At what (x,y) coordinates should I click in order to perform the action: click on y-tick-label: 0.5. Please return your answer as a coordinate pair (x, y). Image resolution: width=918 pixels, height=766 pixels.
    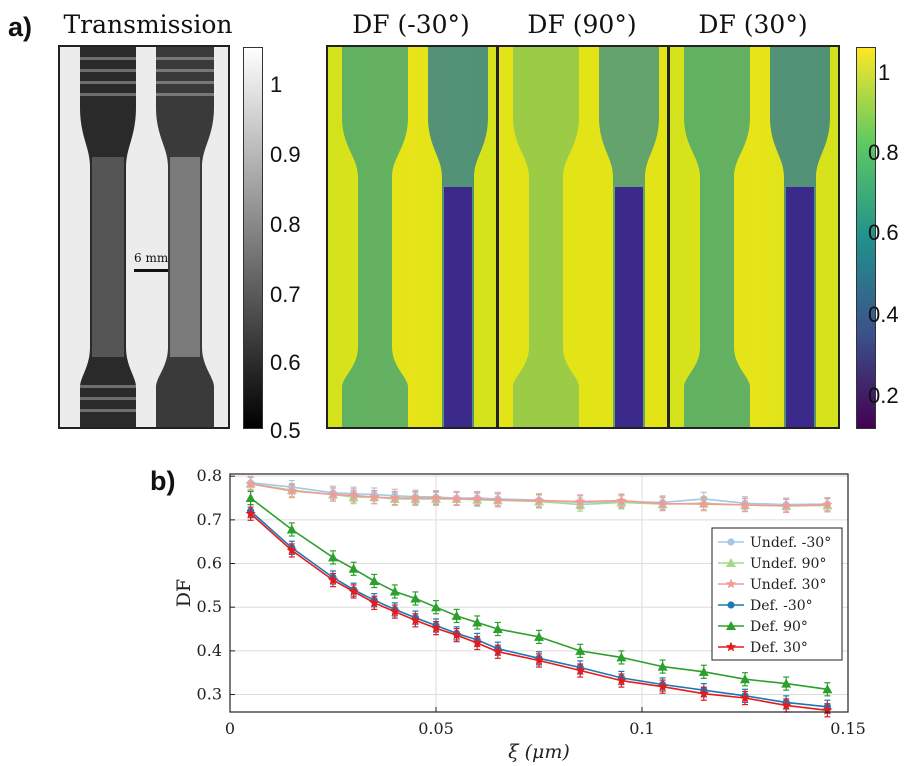
    Looking at the image, I should click on (209, 606).